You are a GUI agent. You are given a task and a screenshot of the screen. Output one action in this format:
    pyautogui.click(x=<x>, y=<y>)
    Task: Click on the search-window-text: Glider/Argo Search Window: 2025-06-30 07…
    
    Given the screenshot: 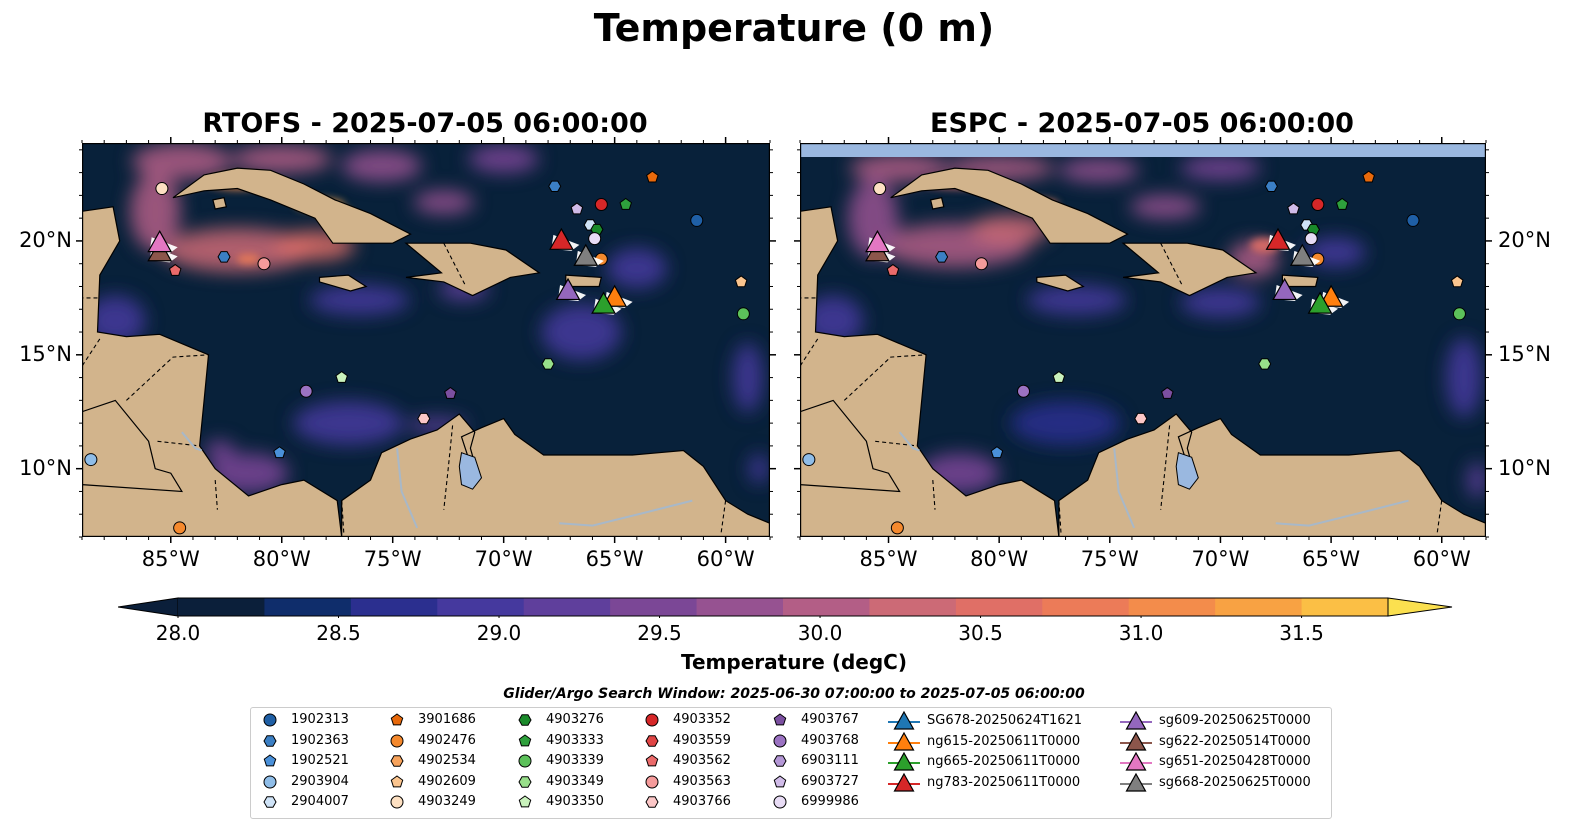 What is the action you would take?
    pyautogui.click(x=794, y=694)
    